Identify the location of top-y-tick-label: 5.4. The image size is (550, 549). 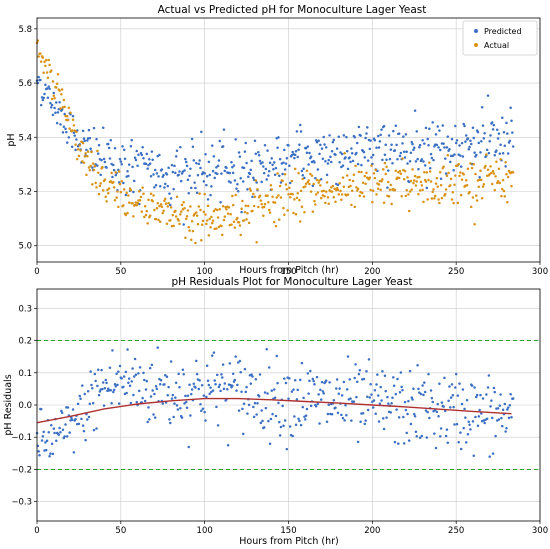
(25, 138).